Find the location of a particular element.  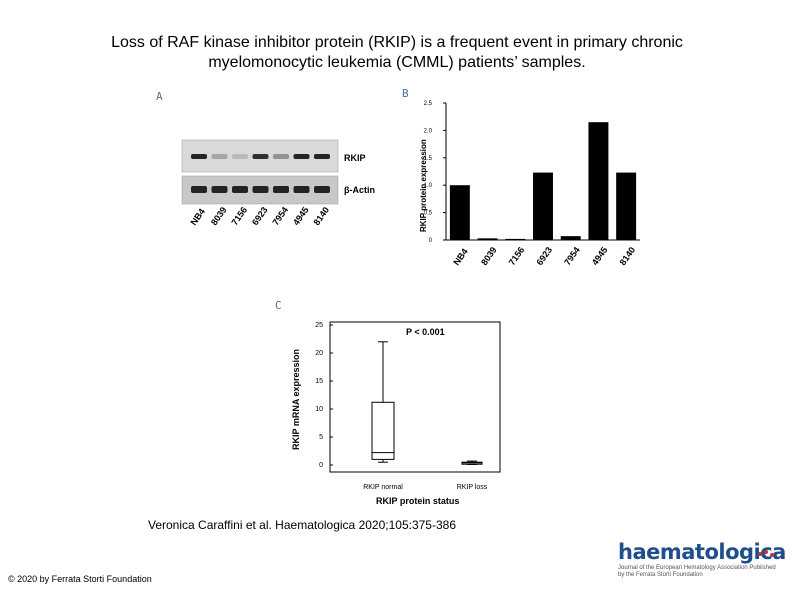

y-tick-label: 20 is located at coordinates (319, 353).